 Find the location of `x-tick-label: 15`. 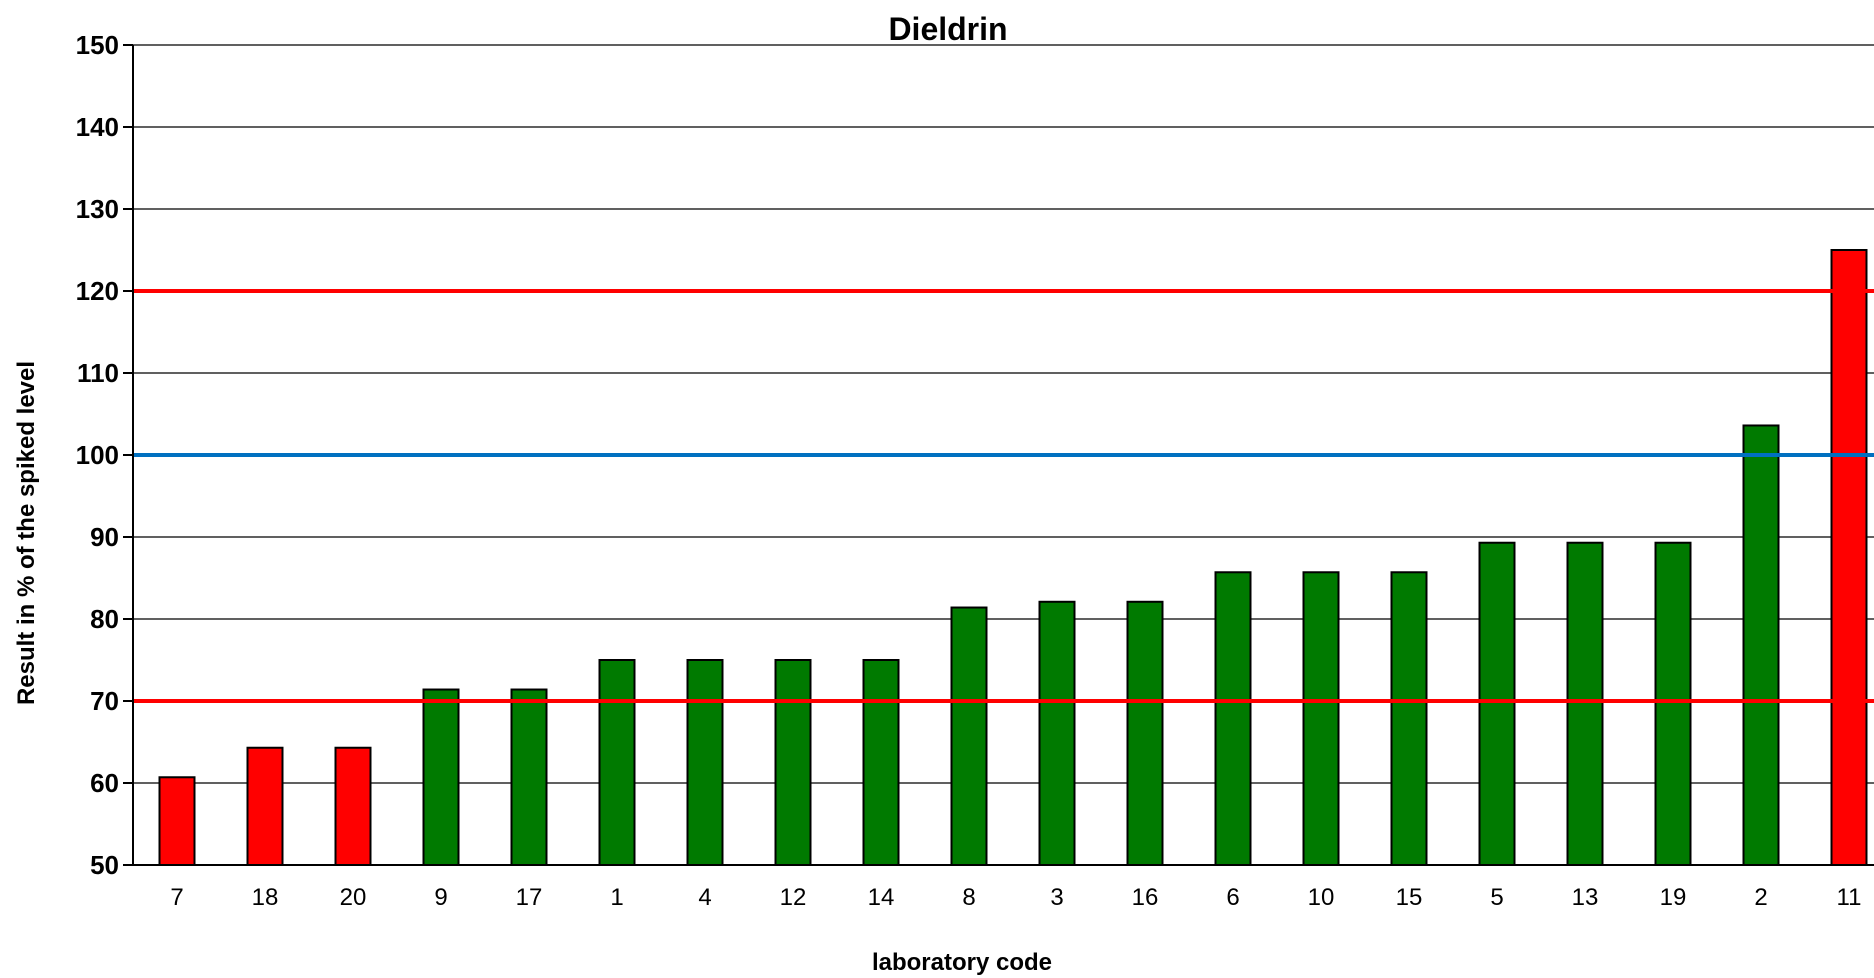

x-tick-label: 15 is located at coordinates (1409, 897).